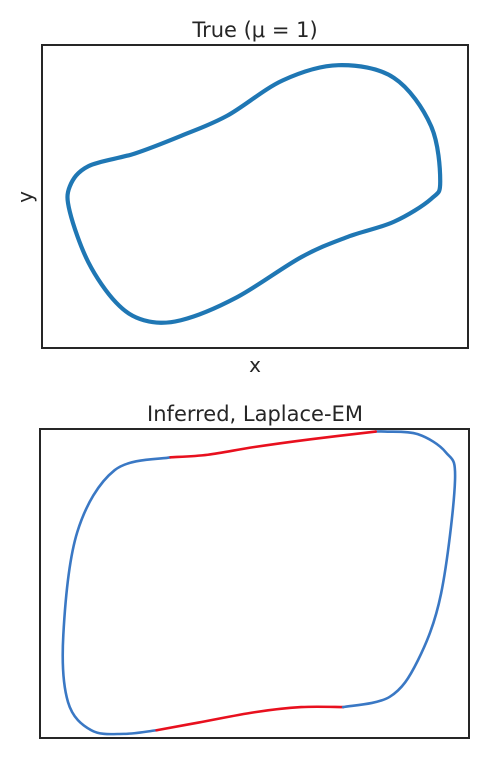 This screenshot has height=767, width=497. What do you see at coordinates (255, 365) in the screenshot?
I see `top-x-axis-label: x` at bounding box center [255, 365].